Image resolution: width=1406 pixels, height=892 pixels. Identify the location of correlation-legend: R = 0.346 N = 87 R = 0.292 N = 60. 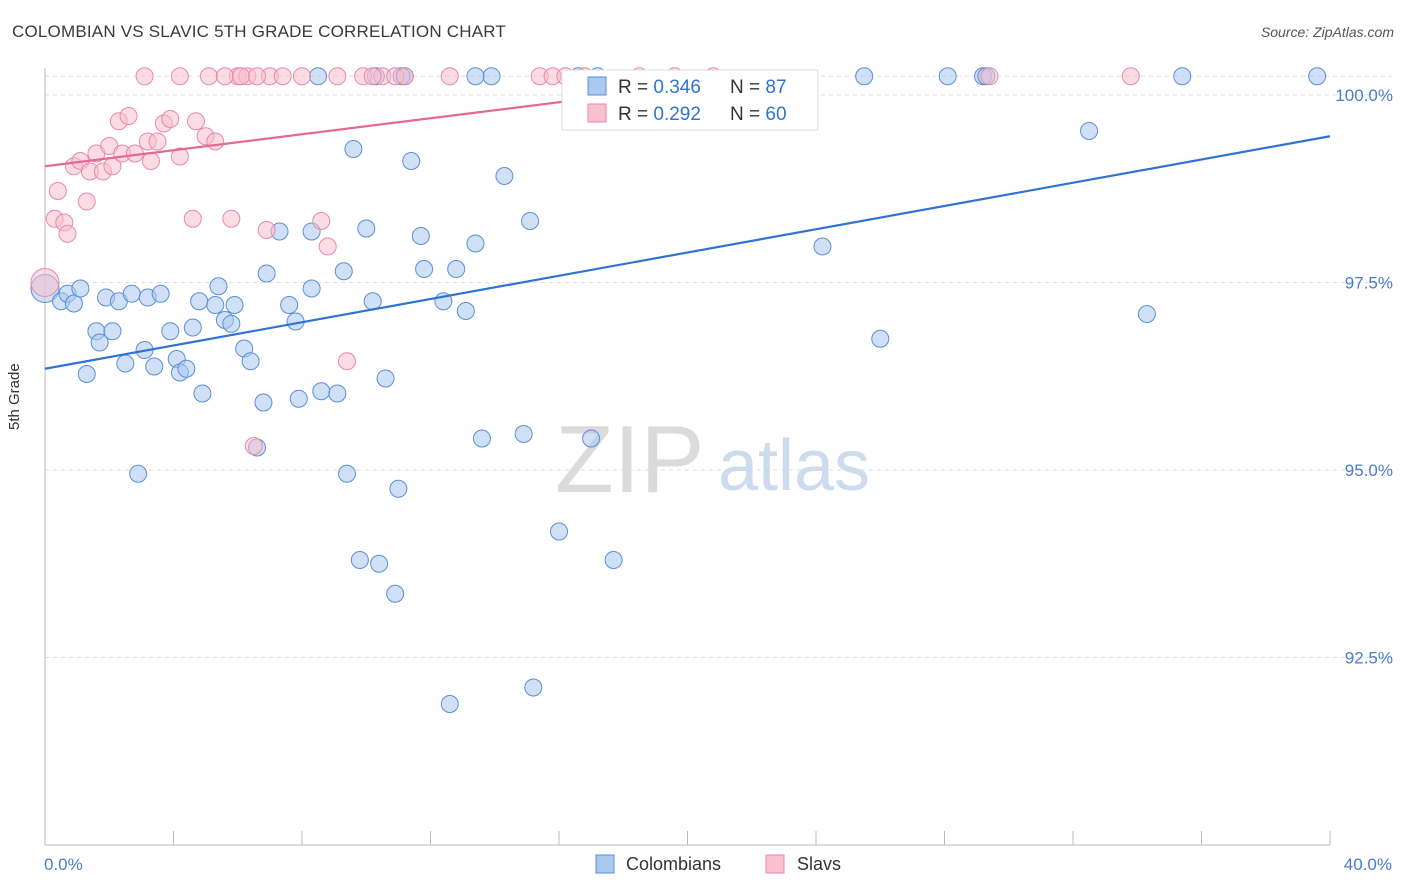
(690, 100).